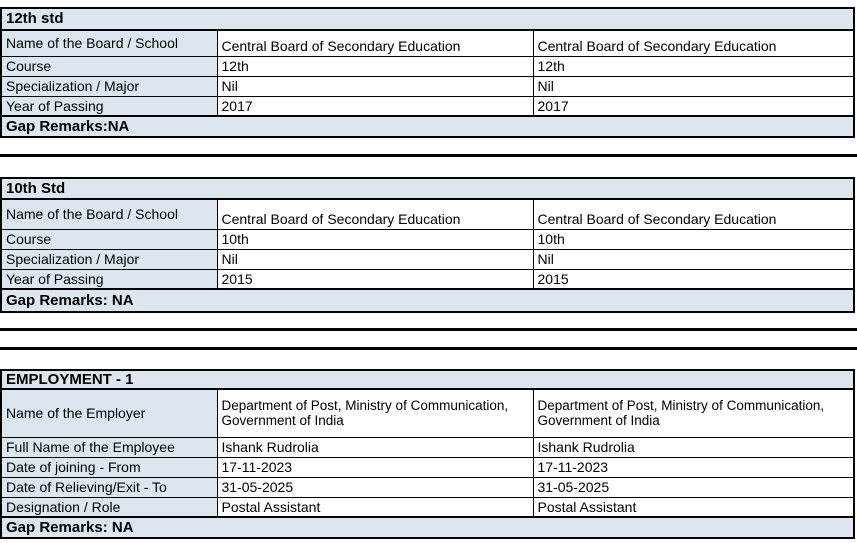 The height and width of the screenshot is (543, 857). I want to click on section-header-row: 12th std, so click(427, 19).